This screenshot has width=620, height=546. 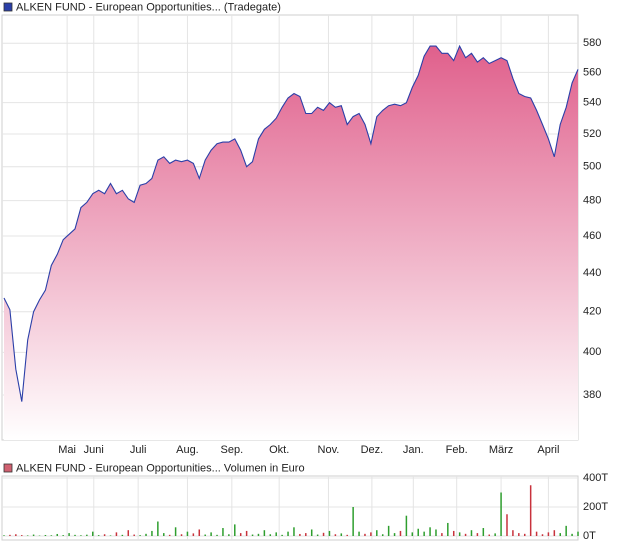 What do you see at coordinates (592, 312) in the screenshot?
I see `y-tick-label: 420` at bounding box center [592, 312].